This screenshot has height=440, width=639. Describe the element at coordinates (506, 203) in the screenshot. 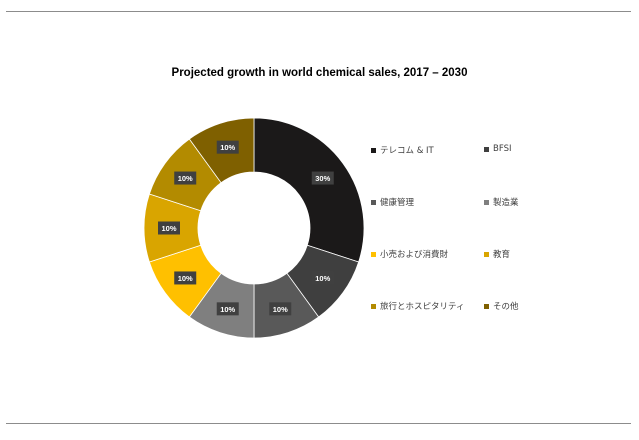

I see `legend-label: 製造業` at that location.